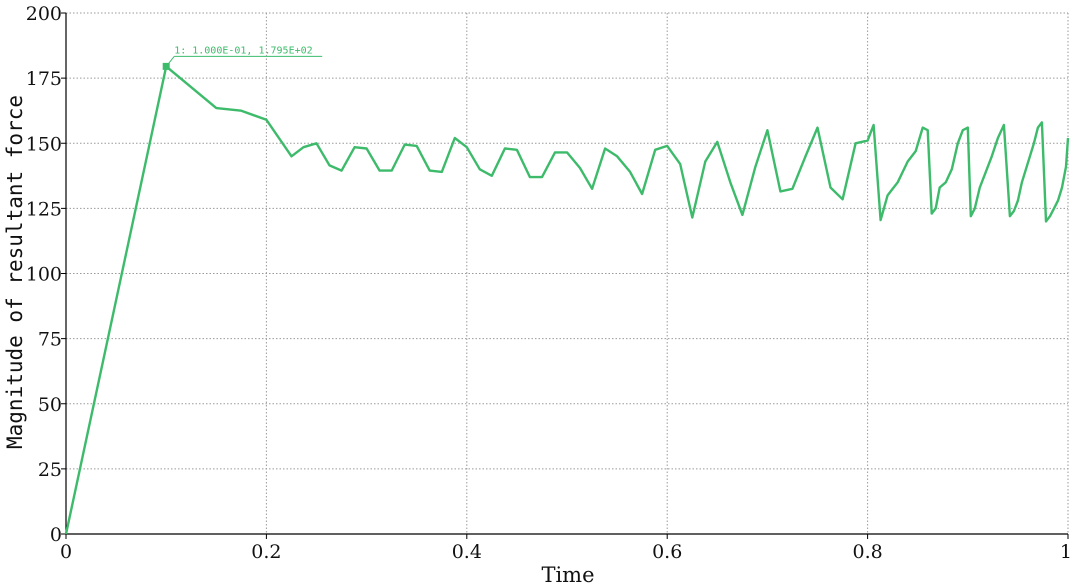 This screenshot has height=588, width=1080. Describe the element at coordinates (44, 209) in the screenshot. I see `y-tick-label: 125` at that location.